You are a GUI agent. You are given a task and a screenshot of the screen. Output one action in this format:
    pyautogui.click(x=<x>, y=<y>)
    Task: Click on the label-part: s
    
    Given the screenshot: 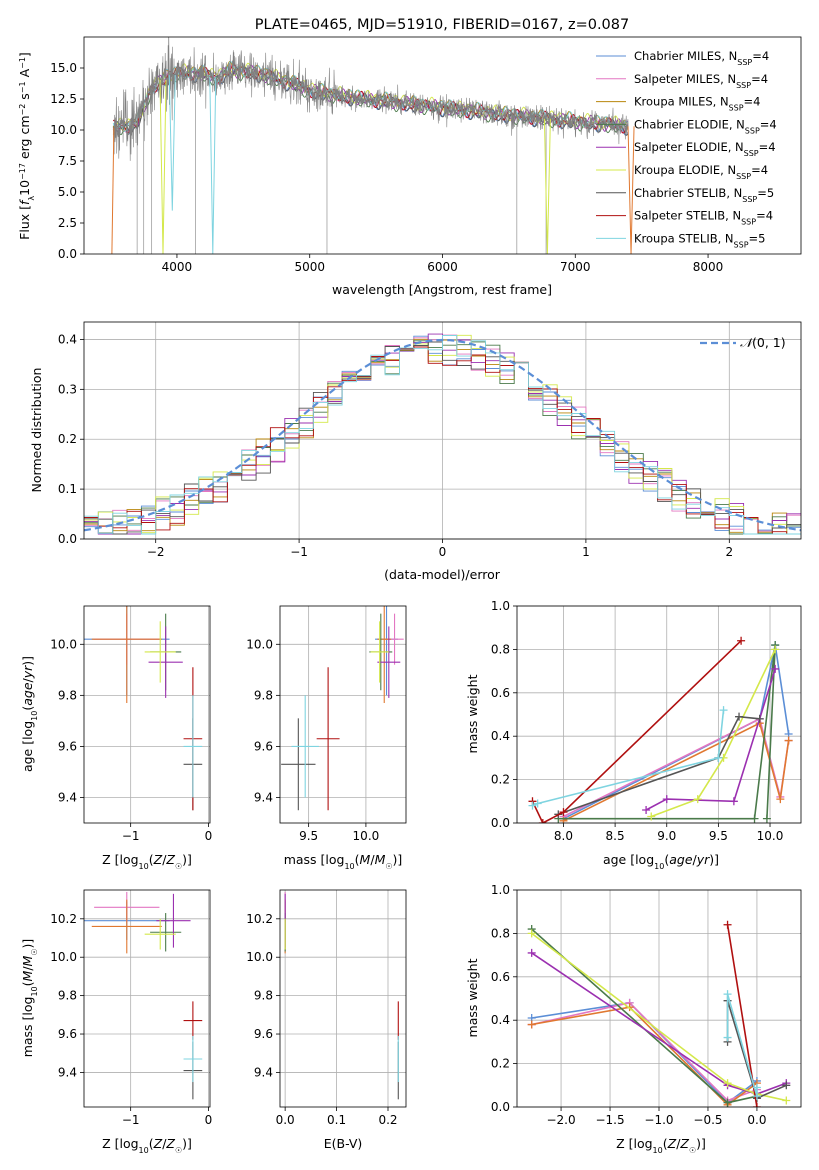 What is the action you would take?
    pyautogui.click(x=24, y=98)
    